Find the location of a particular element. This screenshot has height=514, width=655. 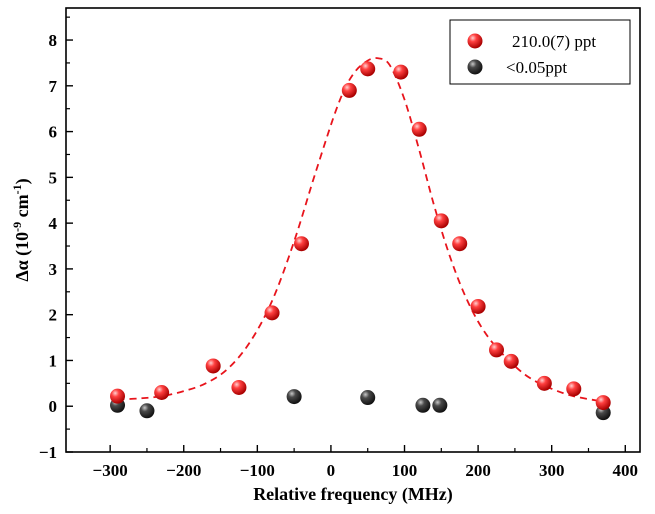

y-tick-label: 5 is located at coordinates (53, 177).